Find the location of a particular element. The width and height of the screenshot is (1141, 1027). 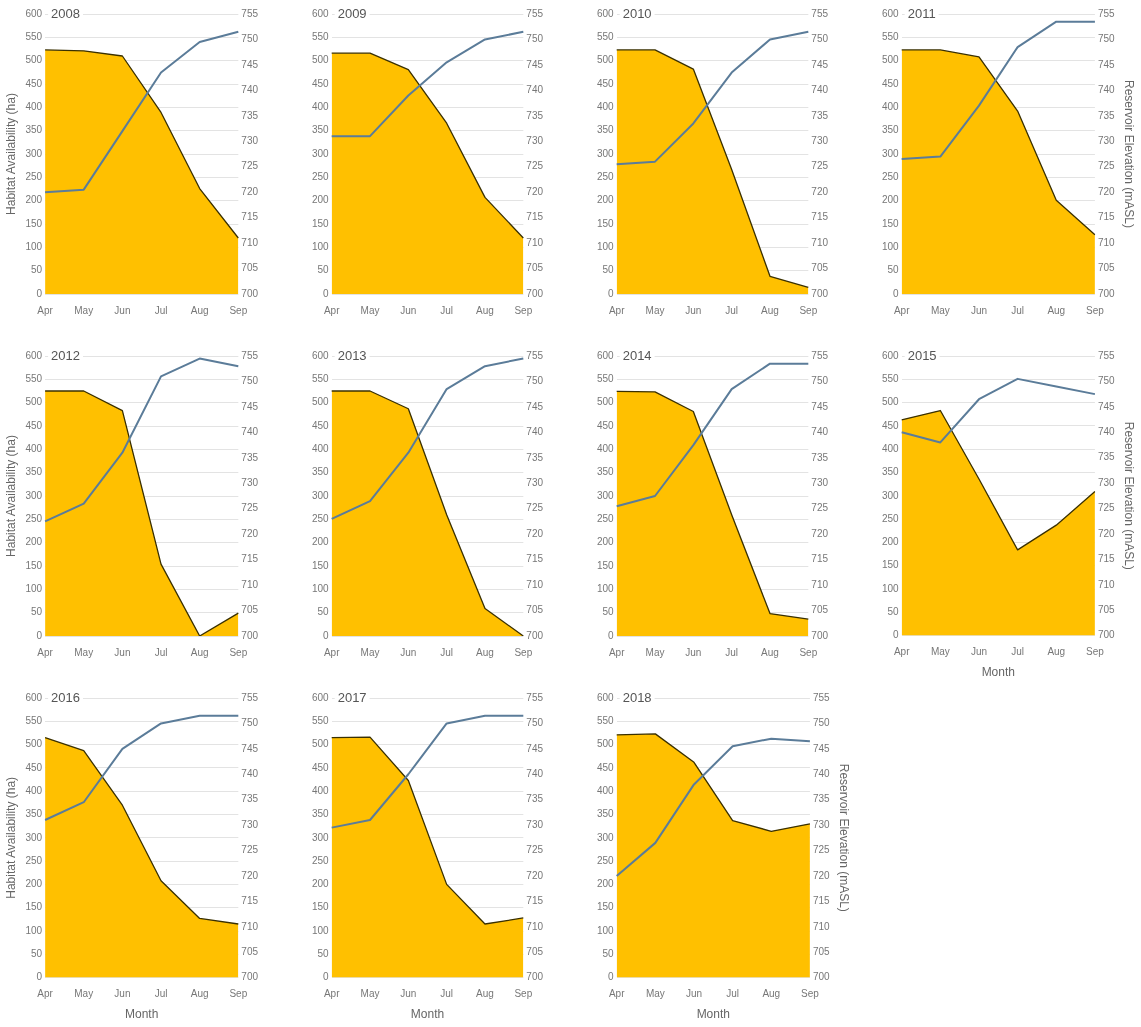

chart-title: 2015 is located at coordinates (922, 355).